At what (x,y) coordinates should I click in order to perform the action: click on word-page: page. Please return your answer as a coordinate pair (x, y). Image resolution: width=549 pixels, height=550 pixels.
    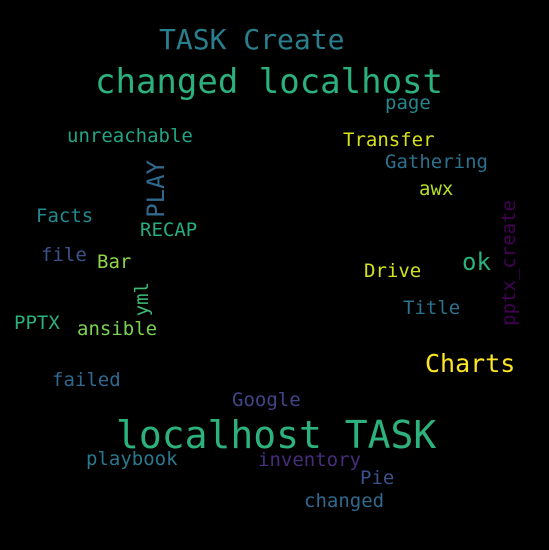
    Looking at the image, I should click on (408, 103).